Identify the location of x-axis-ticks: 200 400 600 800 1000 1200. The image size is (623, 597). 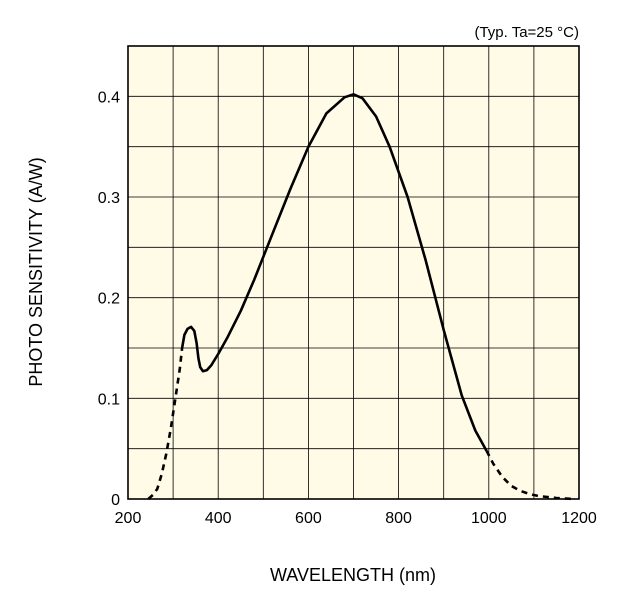
(356, 518).